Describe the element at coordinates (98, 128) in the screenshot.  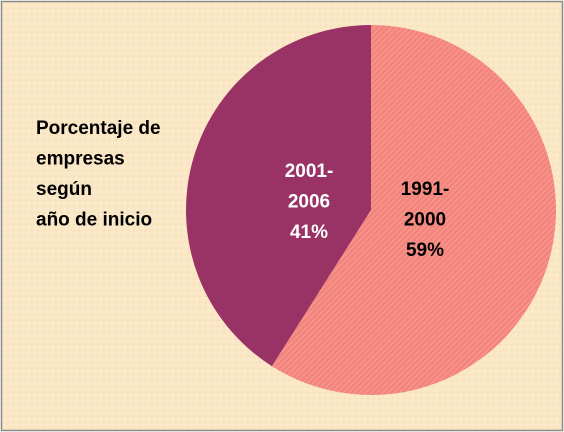
I see `title-line: Porcentaje de` at that location.